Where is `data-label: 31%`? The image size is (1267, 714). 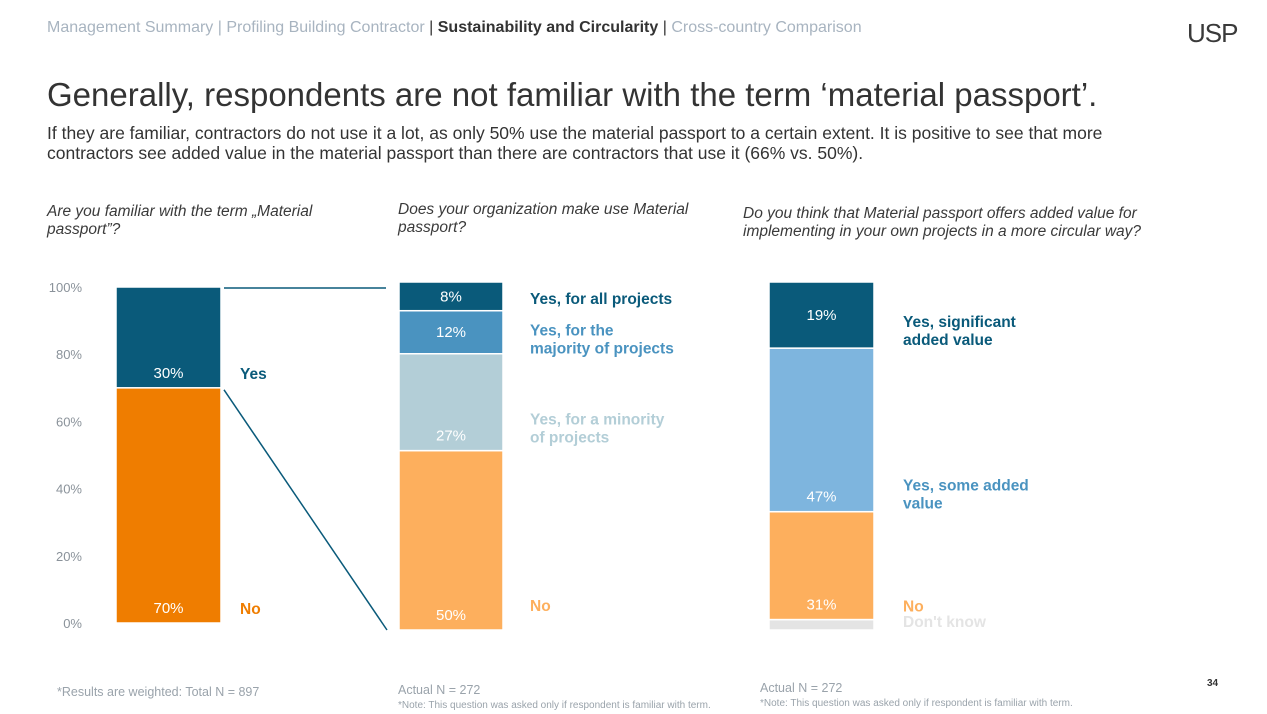
data-label: 31% is located at coordinates (821, 605).